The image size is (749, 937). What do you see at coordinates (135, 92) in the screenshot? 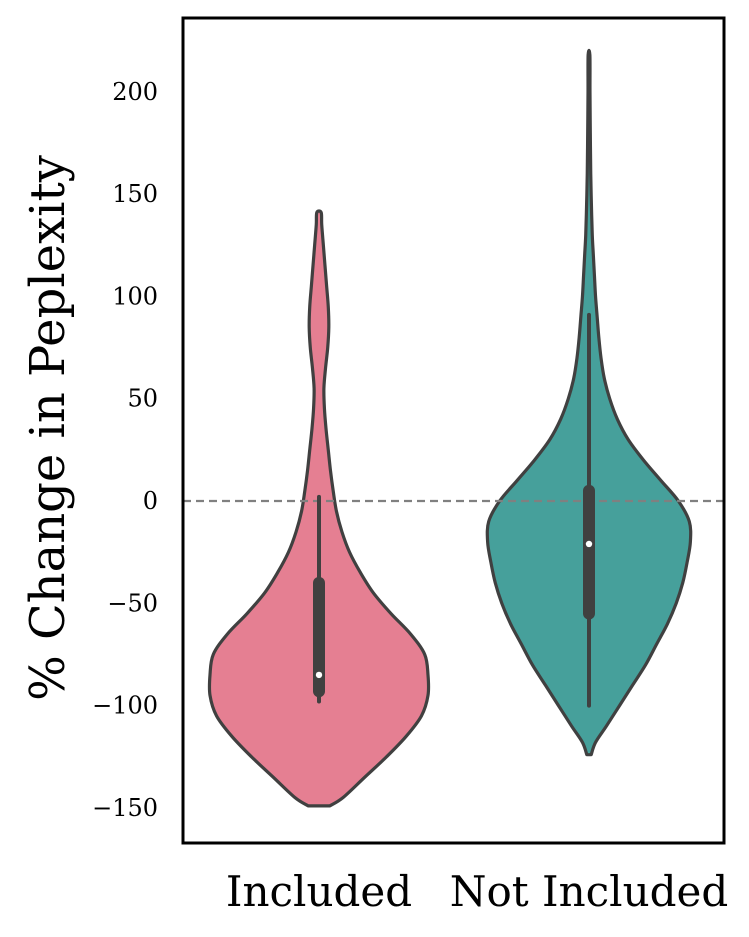
I see `y-tick-label: 200` at bounding box center [135, 92].